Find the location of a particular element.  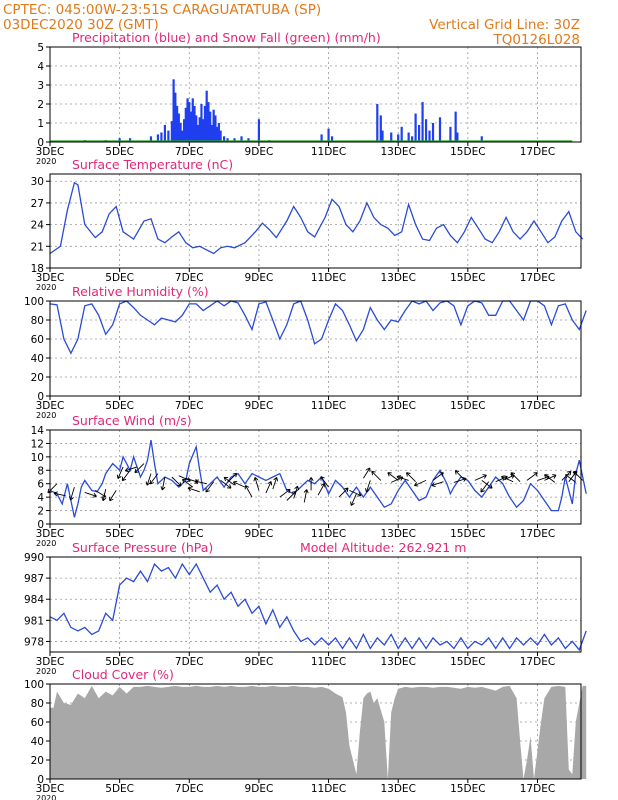

y-tick-label: 0 is located at coordinates (40, 525).